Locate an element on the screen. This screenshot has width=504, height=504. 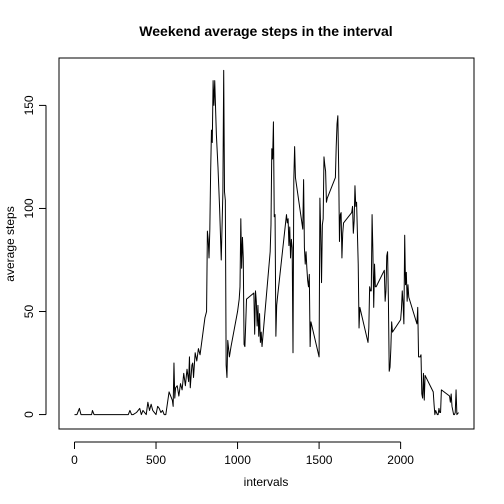
y-tick-label: 150 is located at coordinates (29, 105).